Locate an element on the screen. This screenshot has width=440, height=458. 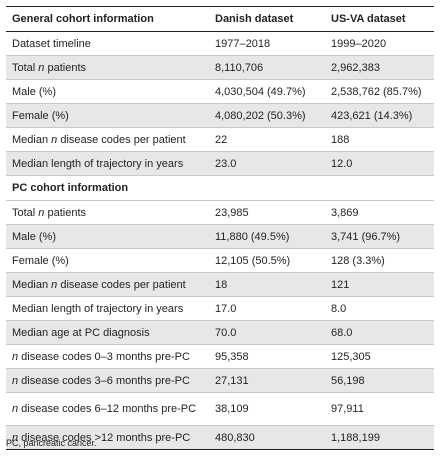
usva-value: 68.0 is located at coordinates (379, 332).